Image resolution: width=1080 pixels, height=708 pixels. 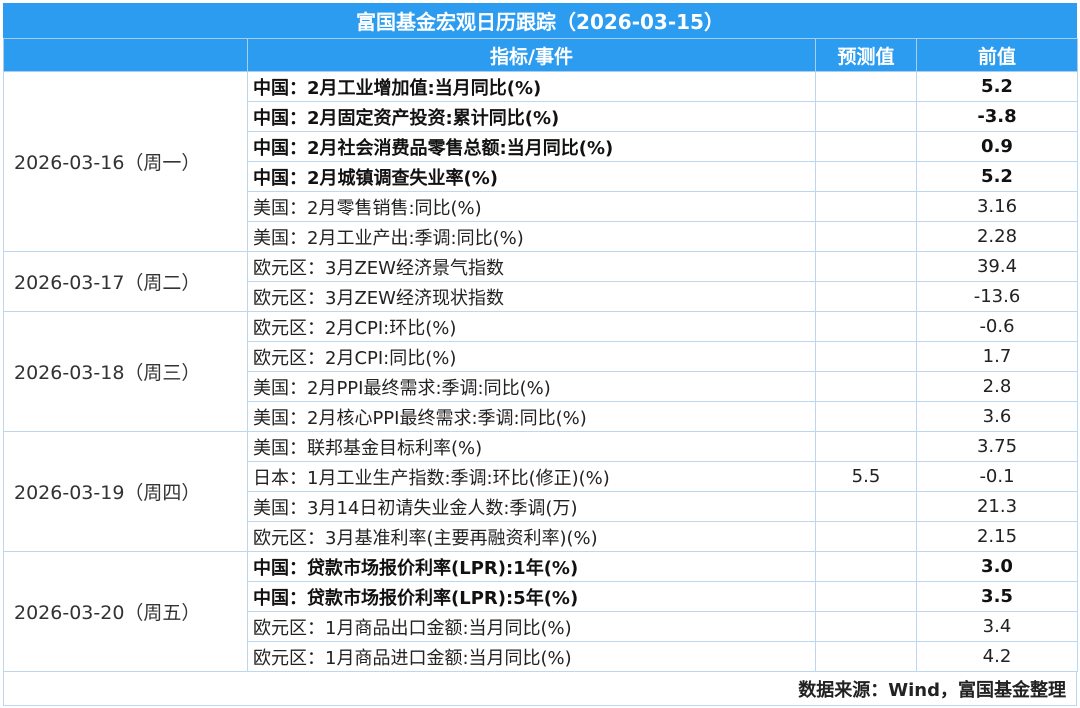 I want to click on previous-cell: 3.0, so click(x=997, y=566).